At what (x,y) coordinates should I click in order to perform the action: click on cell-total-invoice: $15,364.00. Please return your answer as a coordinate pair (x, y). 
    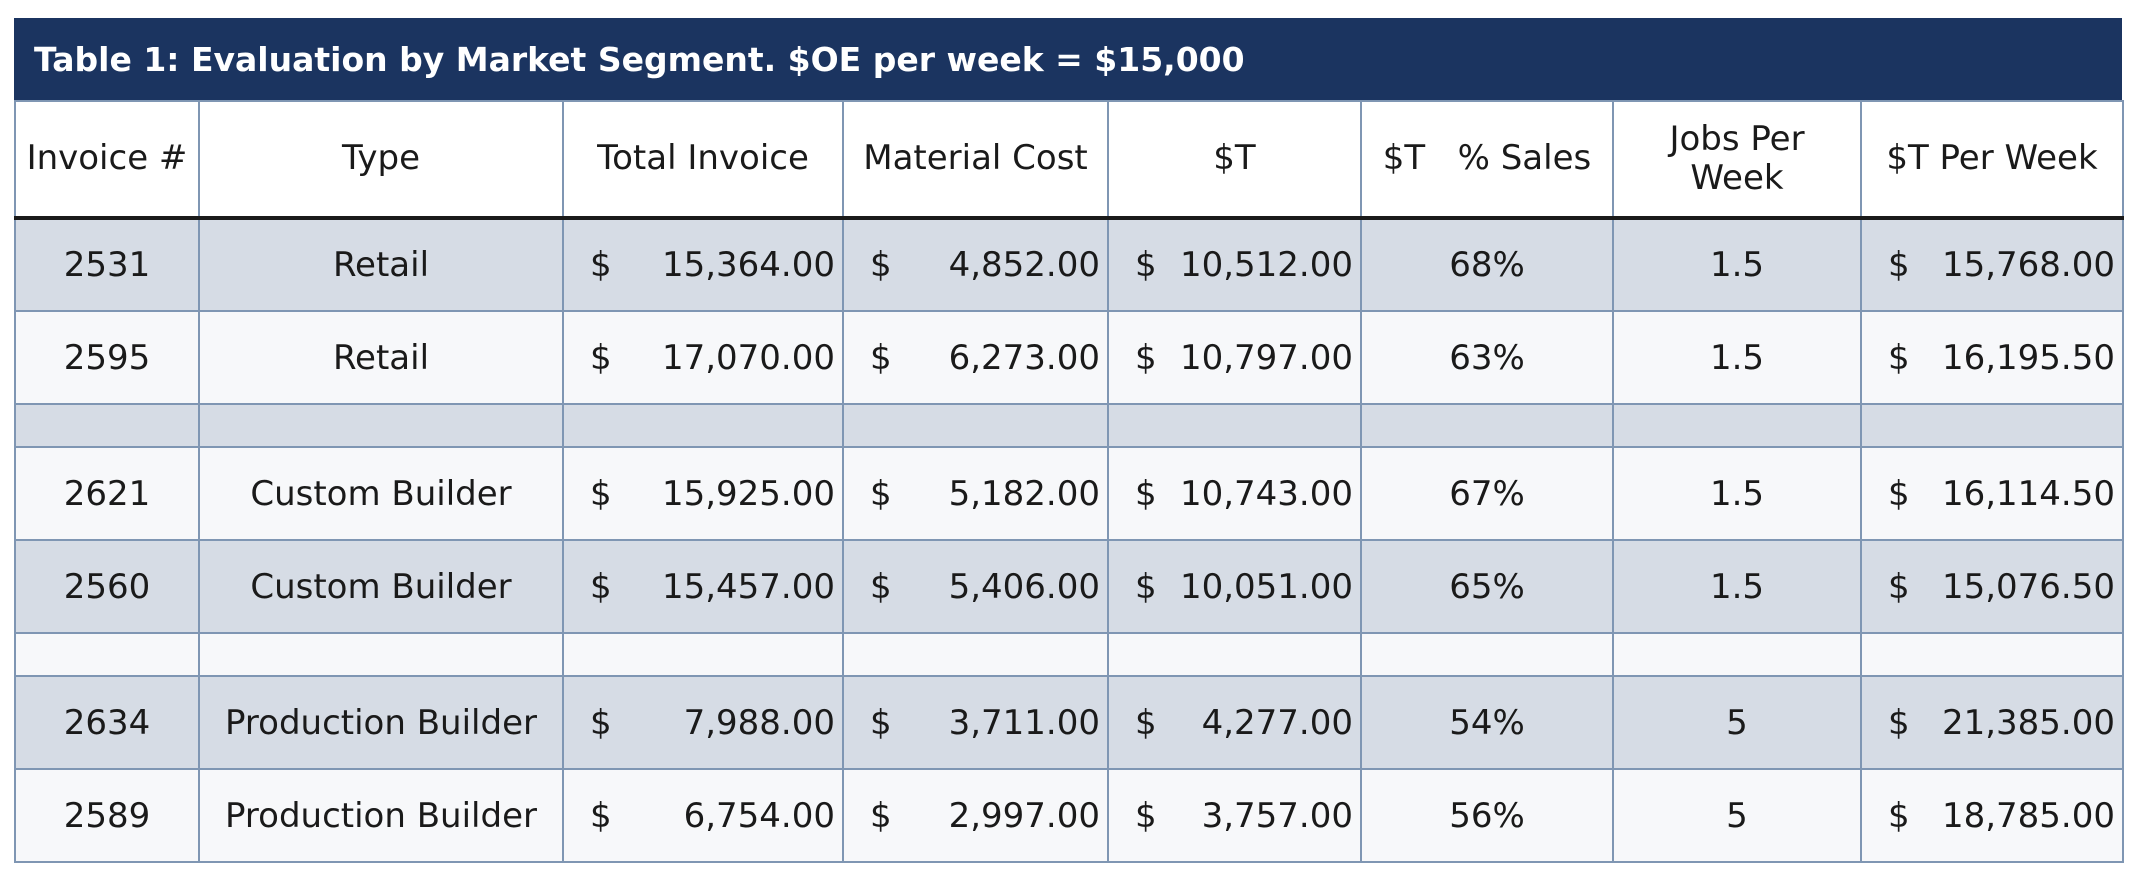
    Looking at the image, I should click on (703, 264).